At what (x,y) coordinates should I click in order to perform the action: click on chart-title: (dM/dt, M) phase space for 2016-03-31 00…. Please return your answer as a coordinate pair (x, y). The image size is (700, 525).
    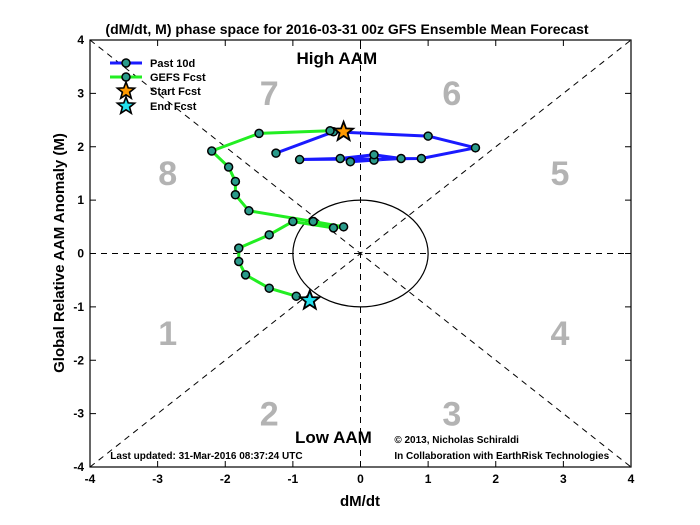
    Looking at the image, I should click on (346, 29).